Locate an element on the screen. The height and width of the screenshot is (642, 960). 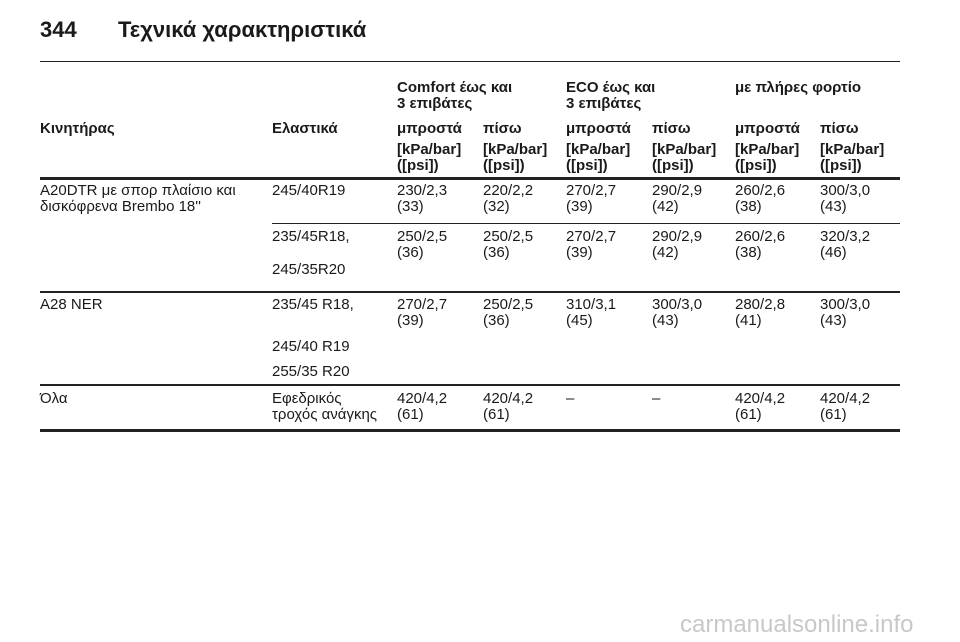
pressure-value: 220/2,2 (32) is located at coordinates (508, 198).